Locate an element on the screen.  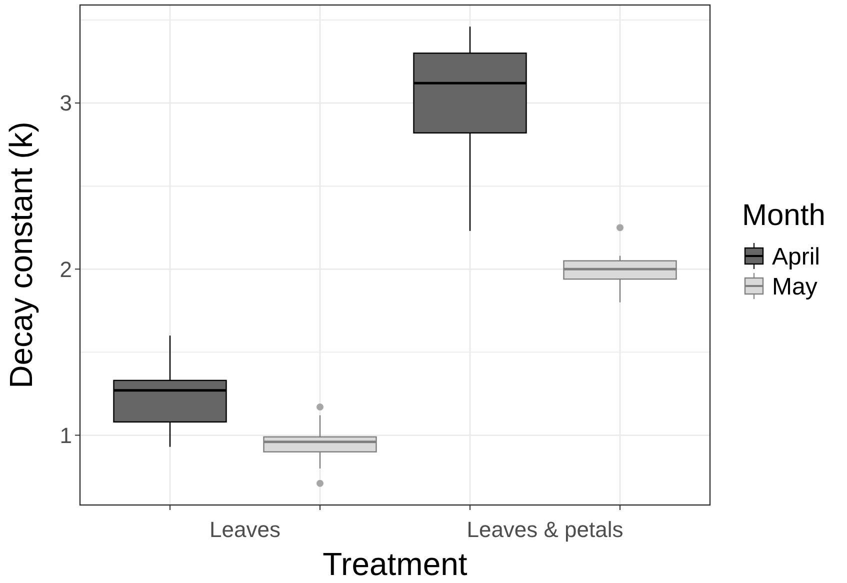
legend-label: April is located at coordinates (796, 256).